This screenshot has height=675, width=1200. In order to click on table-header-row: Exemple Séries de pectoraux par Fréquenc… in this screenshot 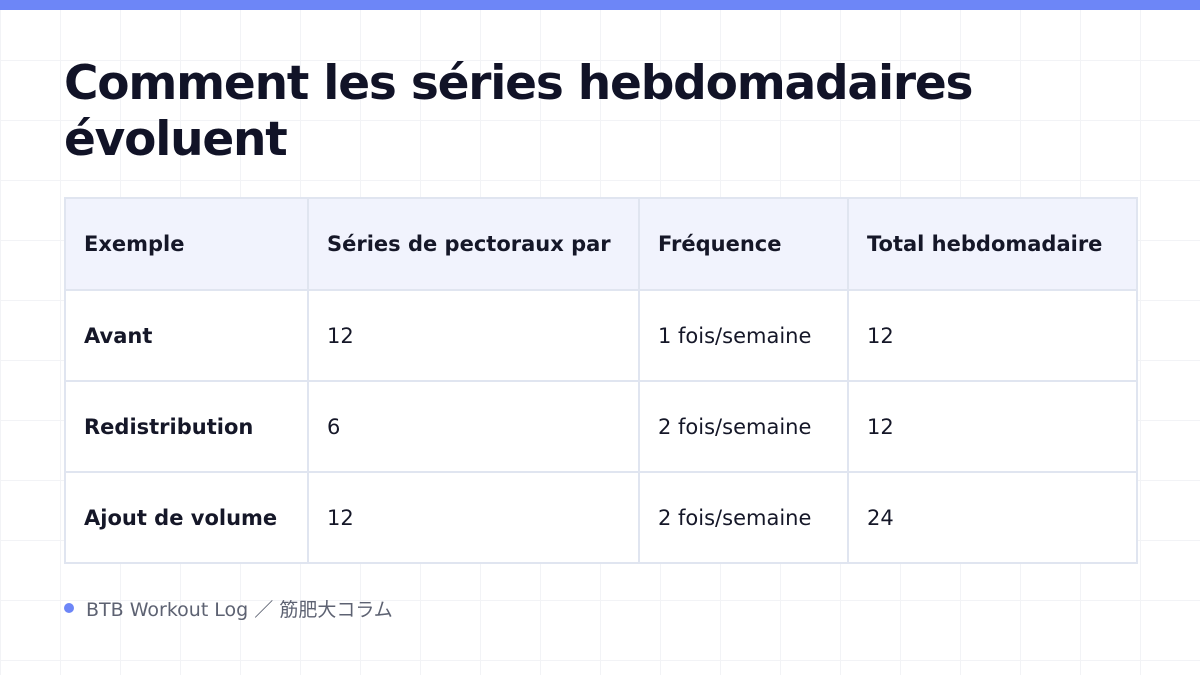, I will do `click(601, 244)`.